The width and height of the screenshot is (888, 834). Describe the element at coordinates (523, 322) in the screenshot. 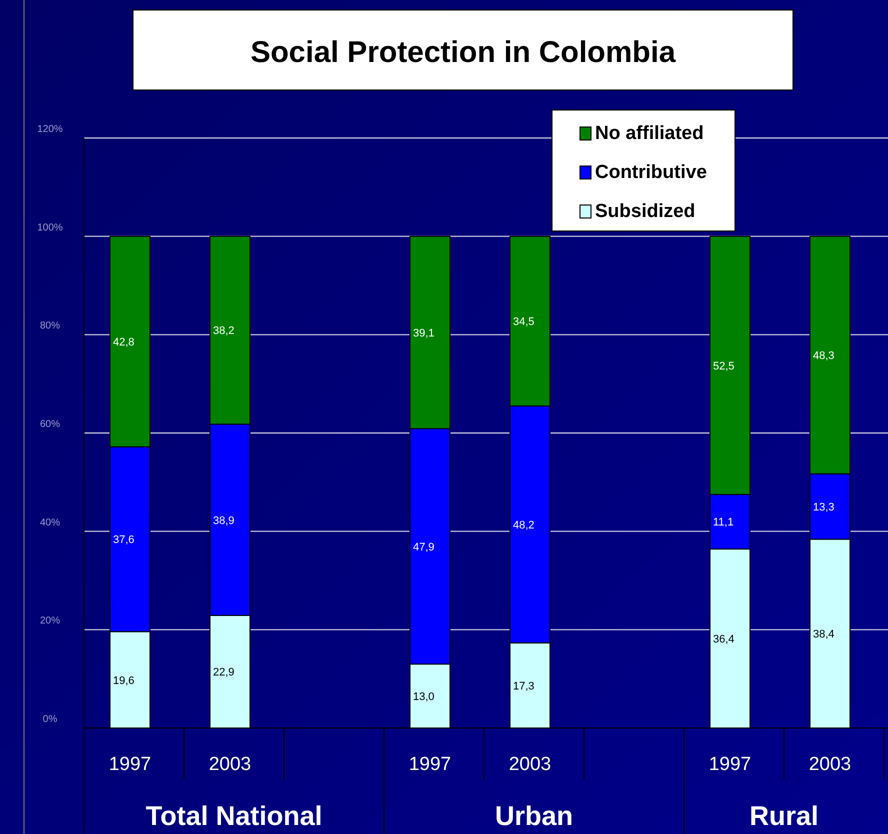

I see `data-label: 34,5` at that location.